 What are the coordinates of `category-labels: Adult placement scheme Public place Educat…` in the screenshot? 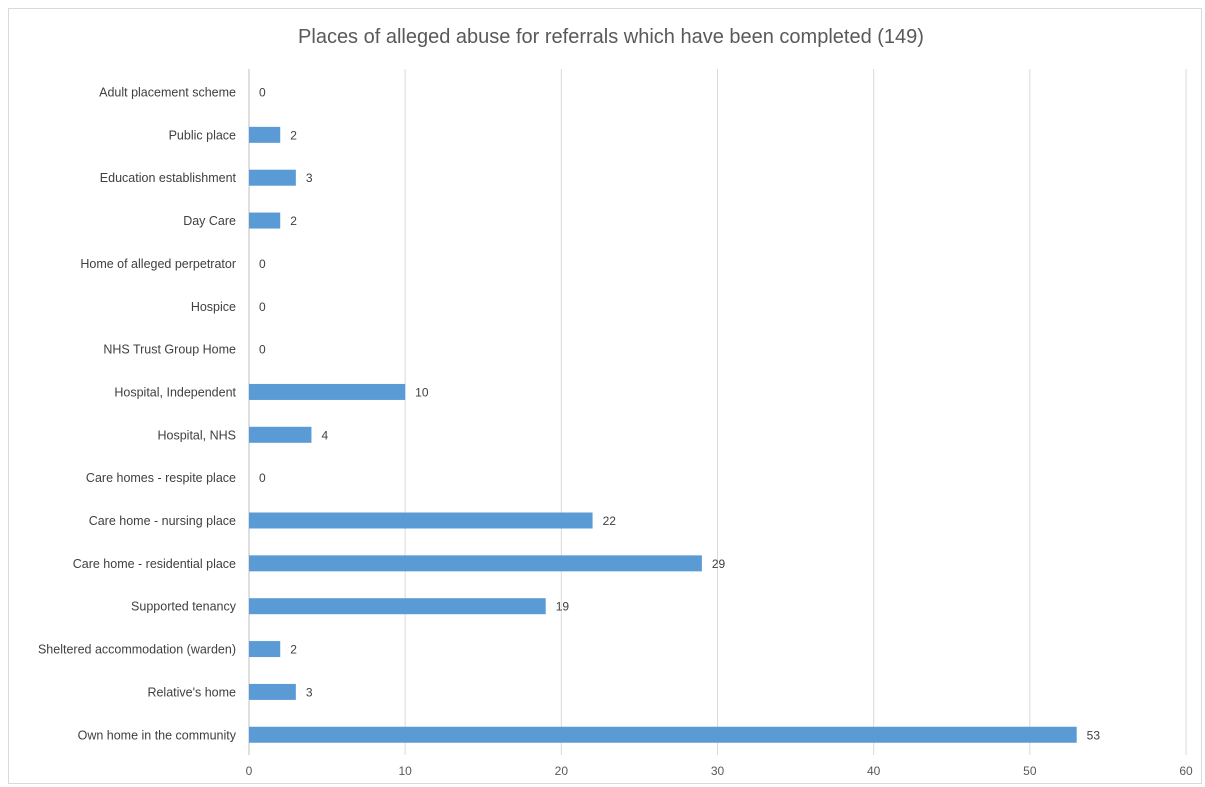 It's located at (137, 414).